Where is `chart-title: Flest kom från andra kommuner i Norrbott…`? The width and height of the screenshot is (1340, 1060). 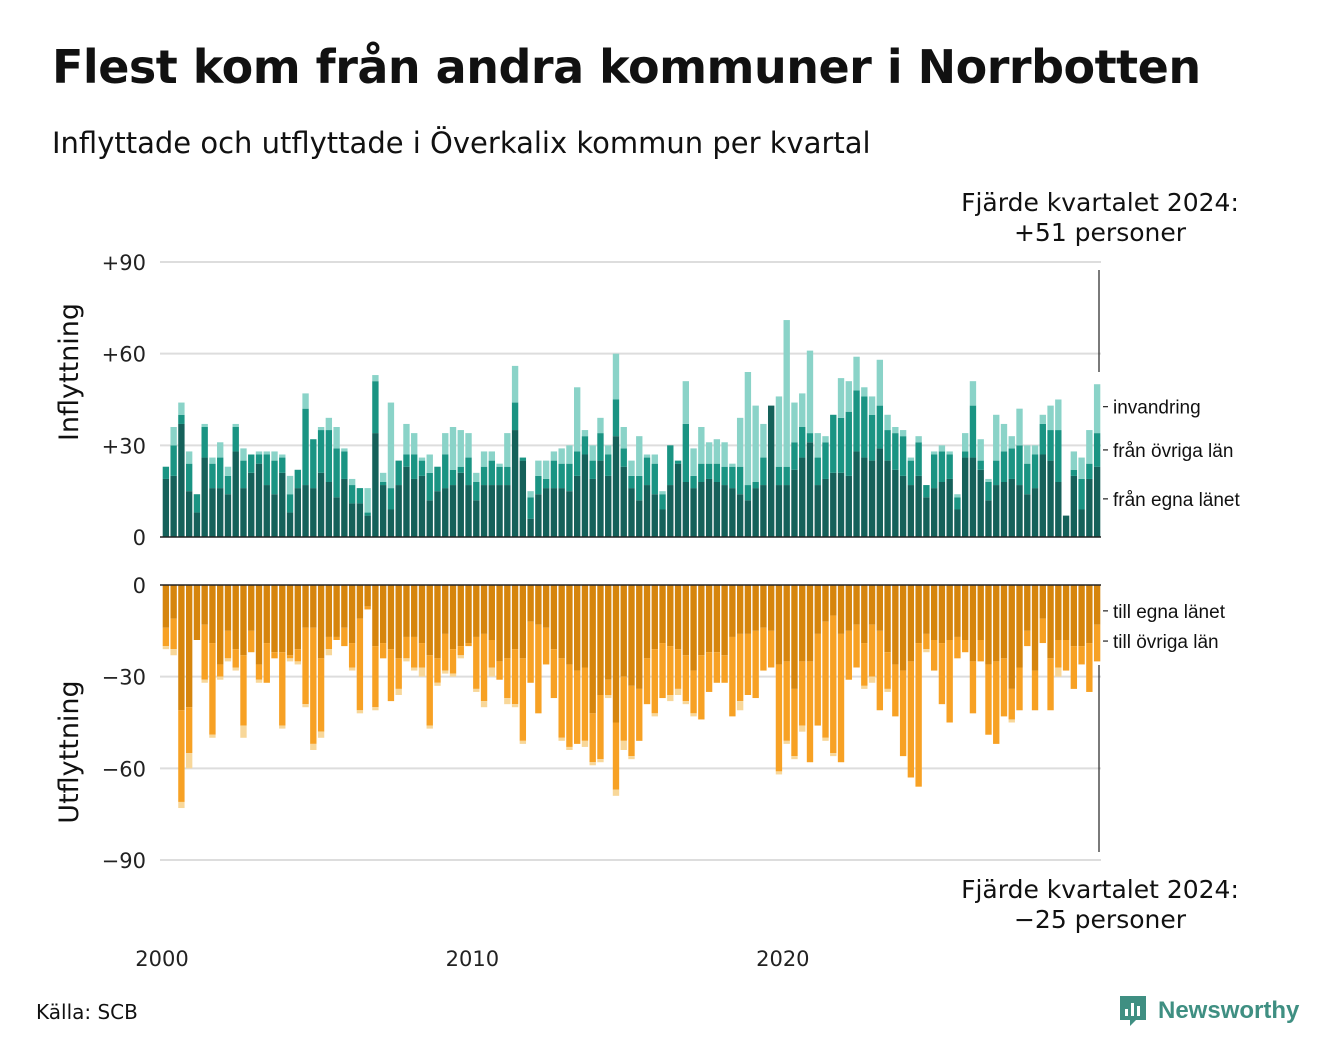 chart-title: Flest kom från andra kommuner i Norrbott… is located at coordinates (626, 67).